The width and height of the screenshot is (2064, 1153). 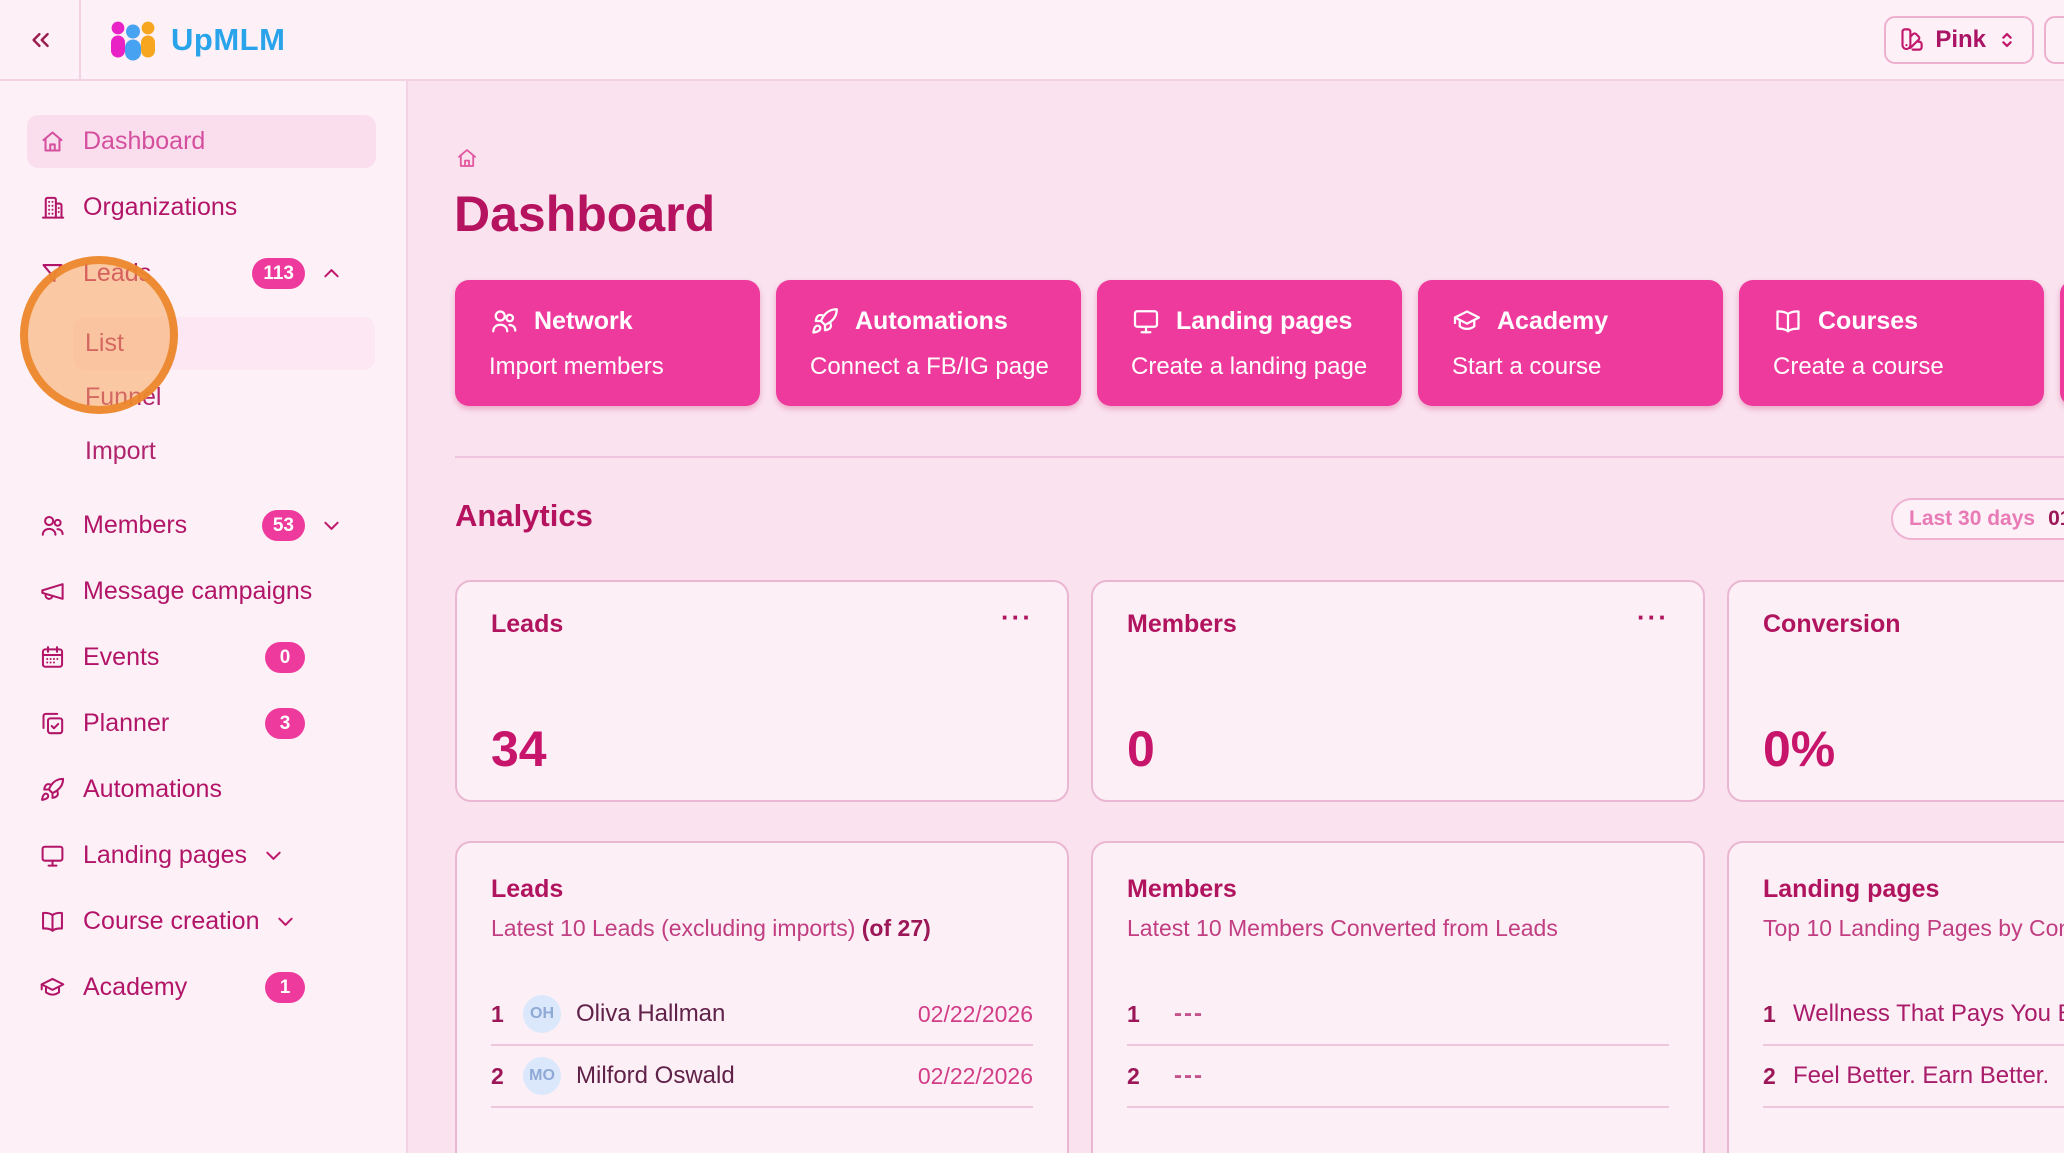 What do you see at coordinates (135, 525) in the screenshot?
I see `sidebar-item-label: Members` at bounding box center [135, 525].